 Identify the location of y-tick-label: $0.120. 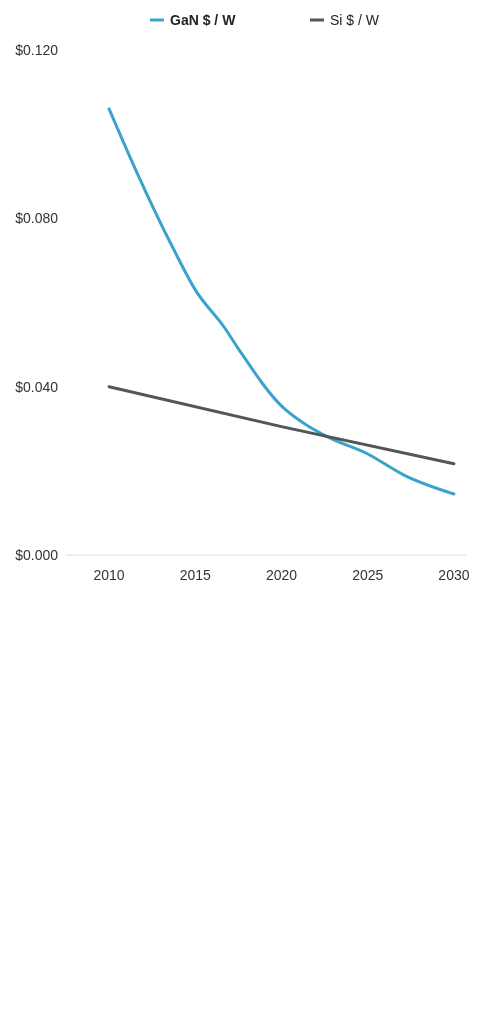
(37, 50).